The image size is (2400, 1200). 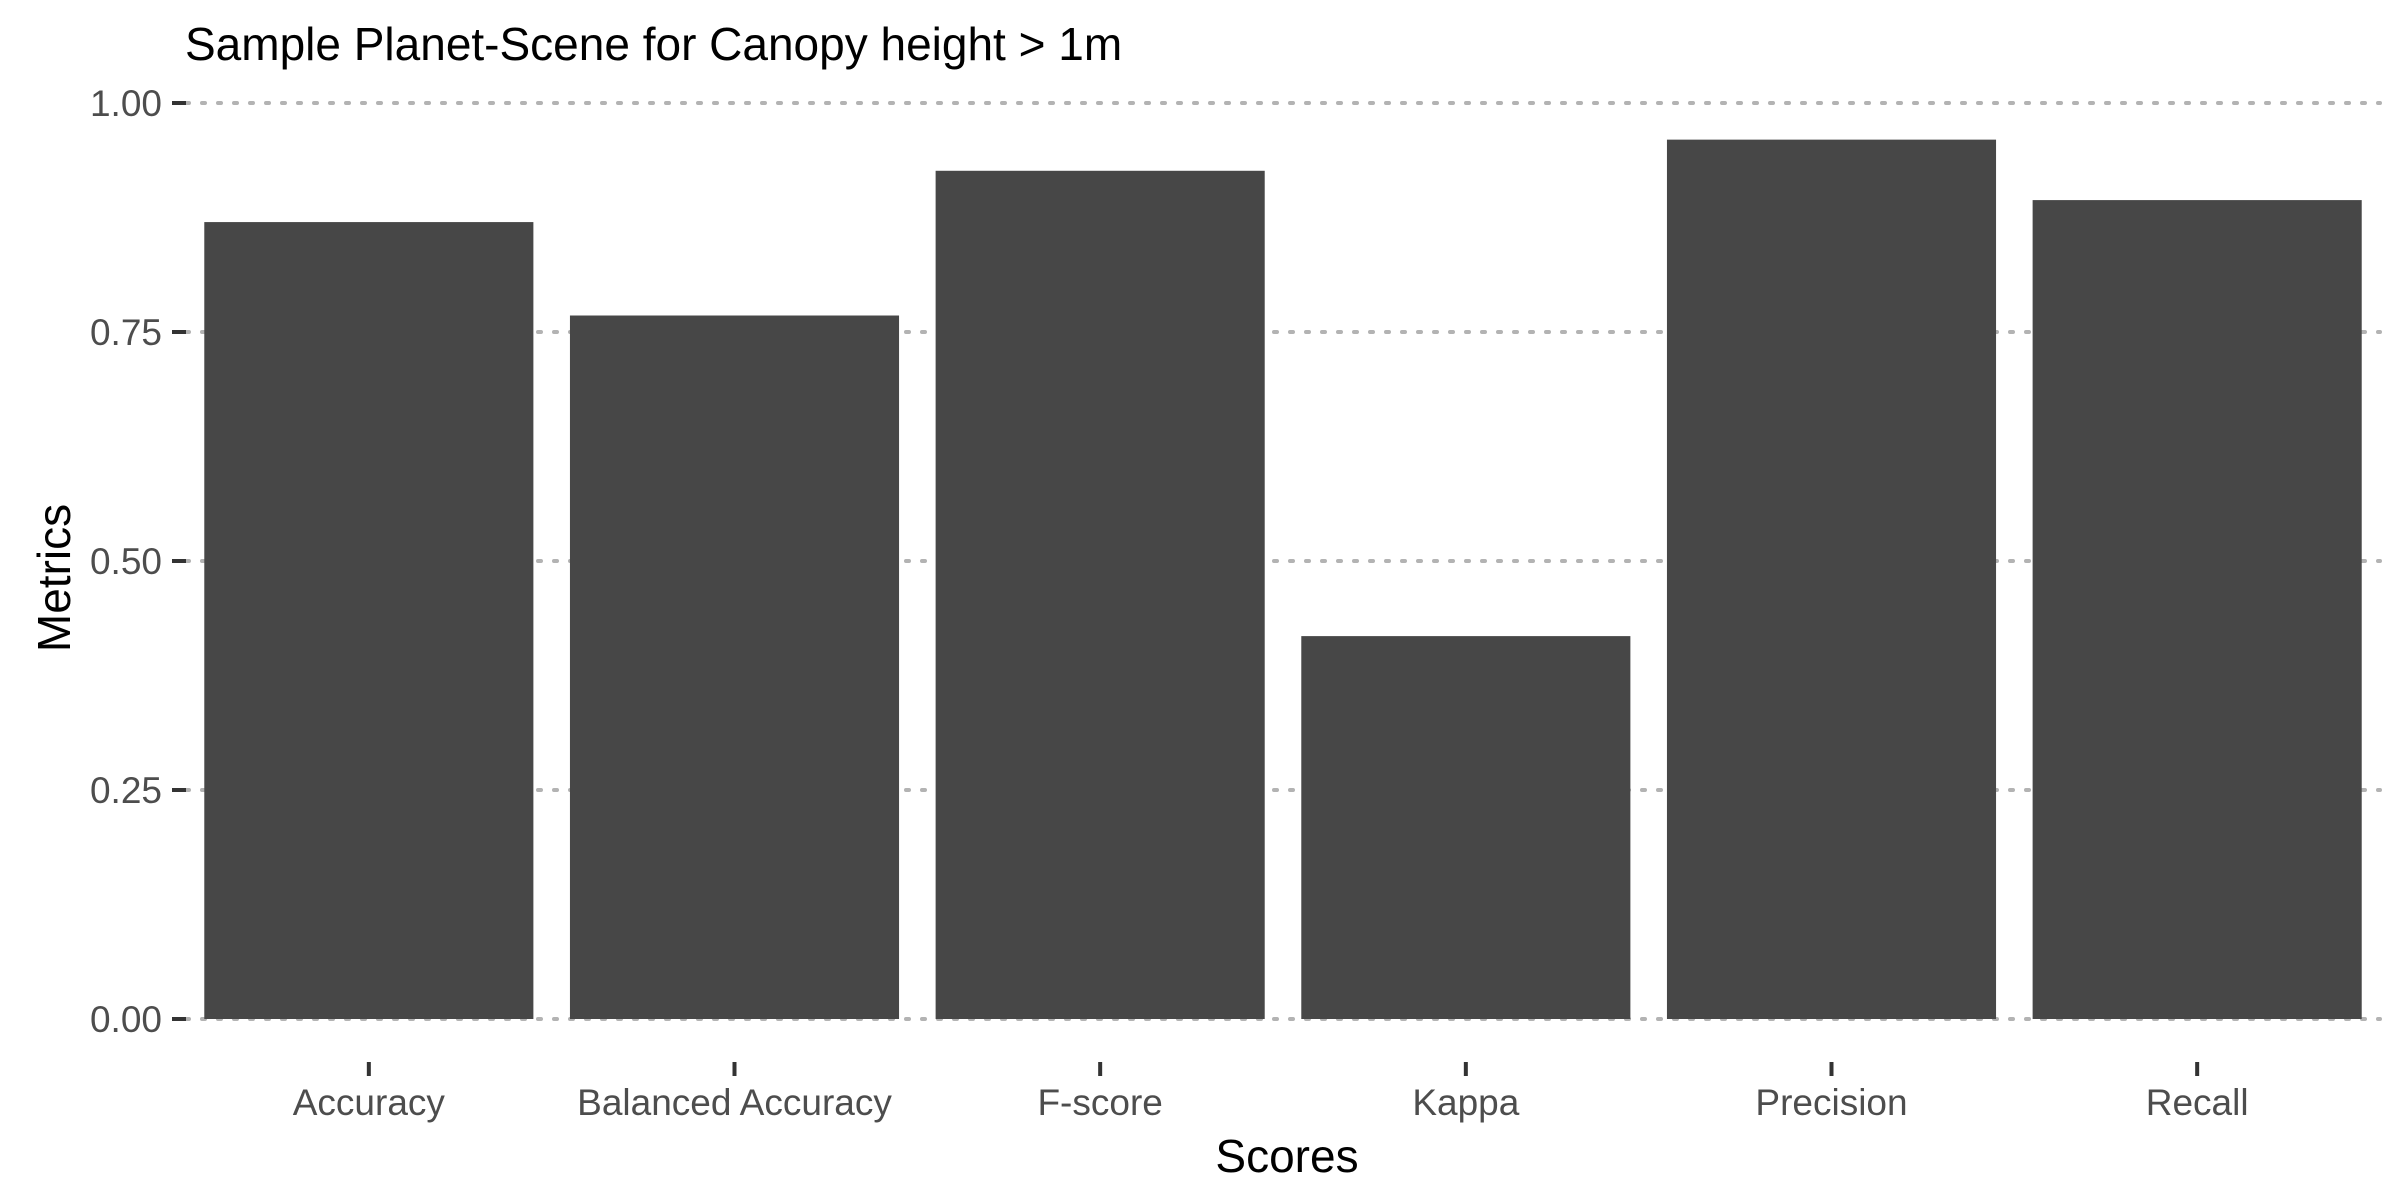 I want to click on x-tick-label: Recall, so click(x=2197, y=1102).